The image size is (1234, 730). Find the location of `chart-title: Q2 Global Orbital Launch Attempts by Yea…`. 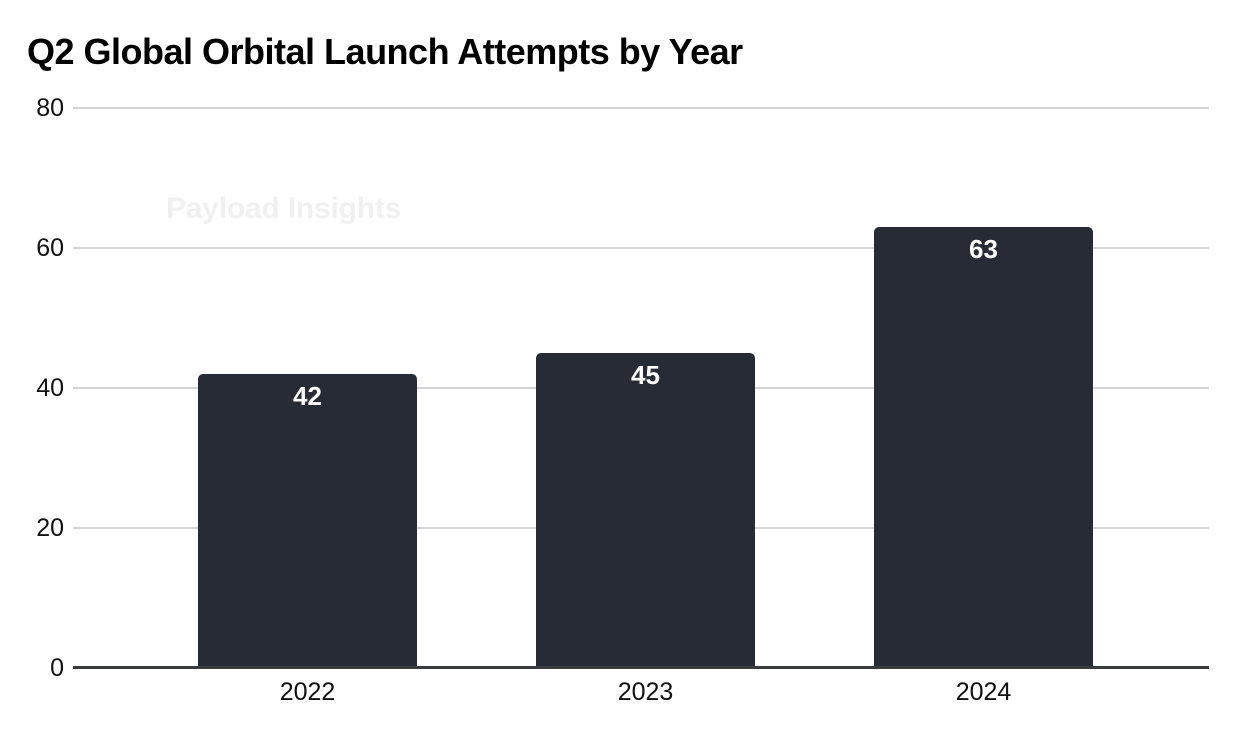

chart-title: Q2 Global Orbital Launch Attempts by Yea… is located at coordinates (385, 51).